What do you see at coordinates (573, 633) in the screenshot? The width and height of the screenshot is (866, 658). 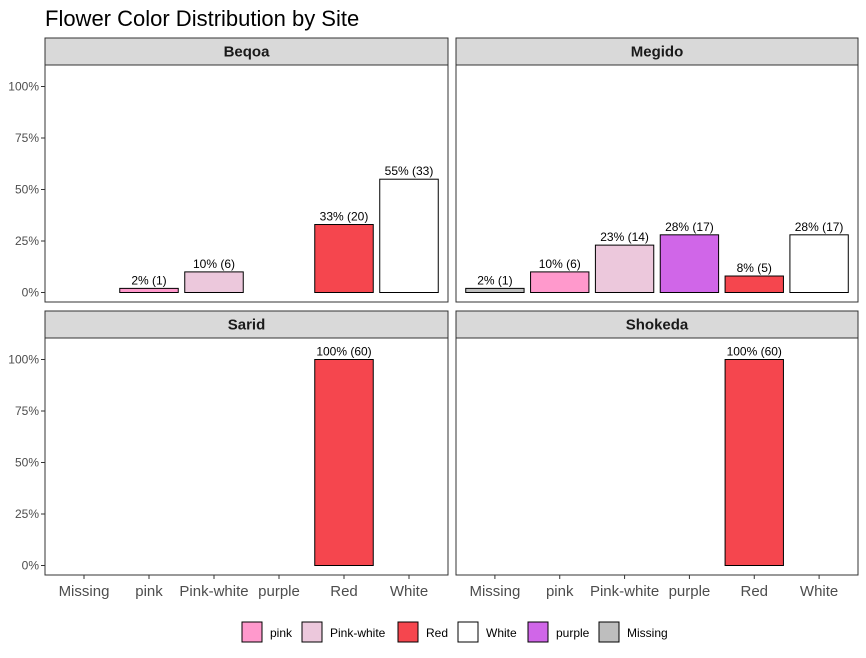 I see `legend-label: purple` at bounding box center [573, 633].